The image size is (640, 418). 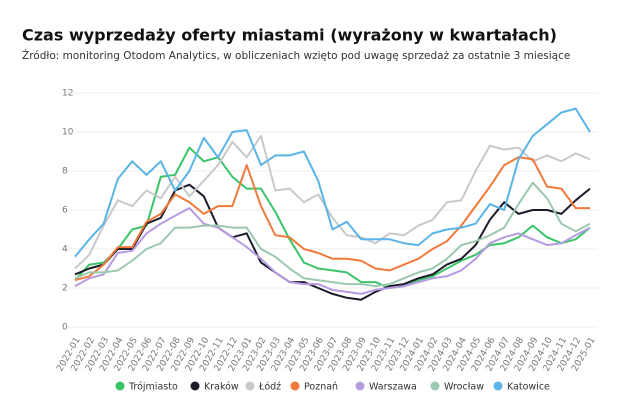 I want to click on legend-label: Łódź, so click(x=269, y=387).